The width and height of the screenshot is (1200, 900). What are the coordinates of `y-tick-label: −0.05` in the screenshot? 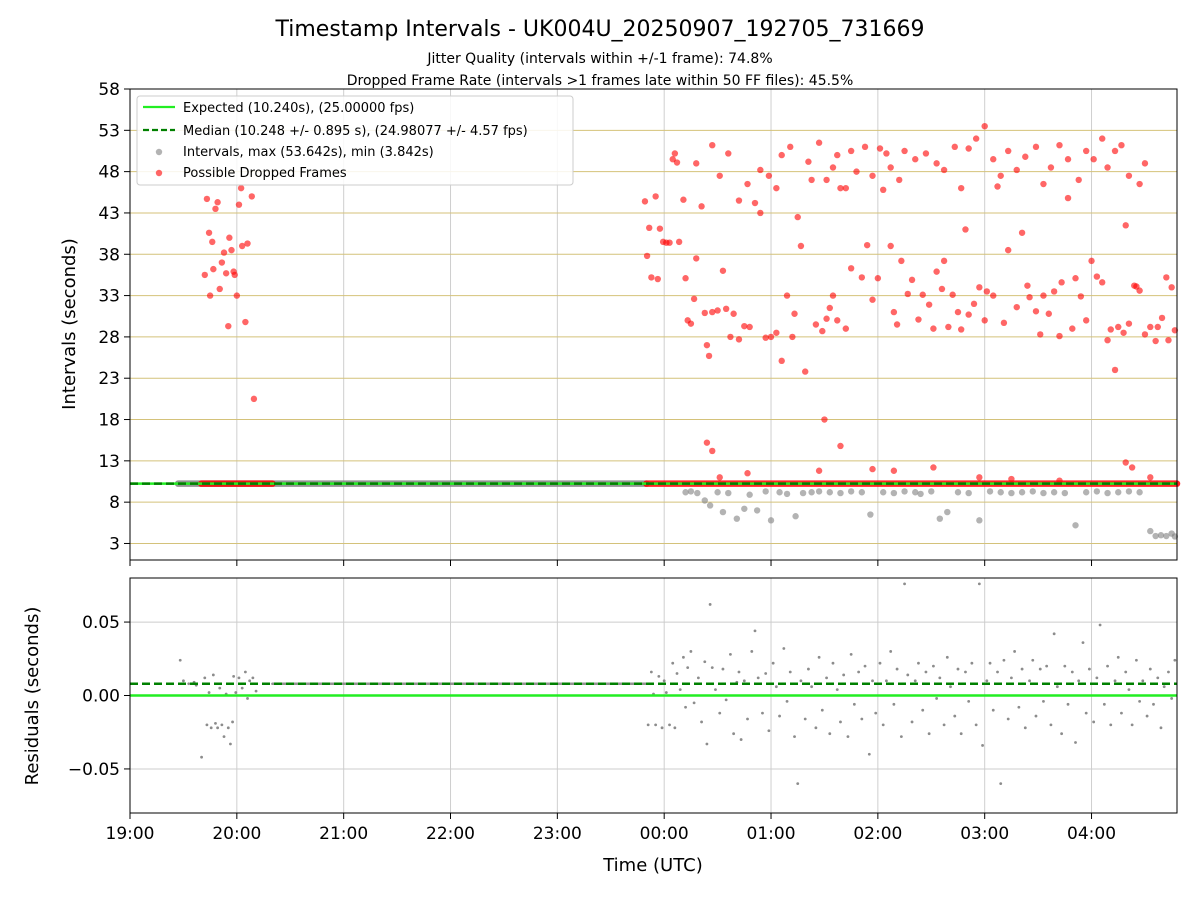 It's located at (94, 770).